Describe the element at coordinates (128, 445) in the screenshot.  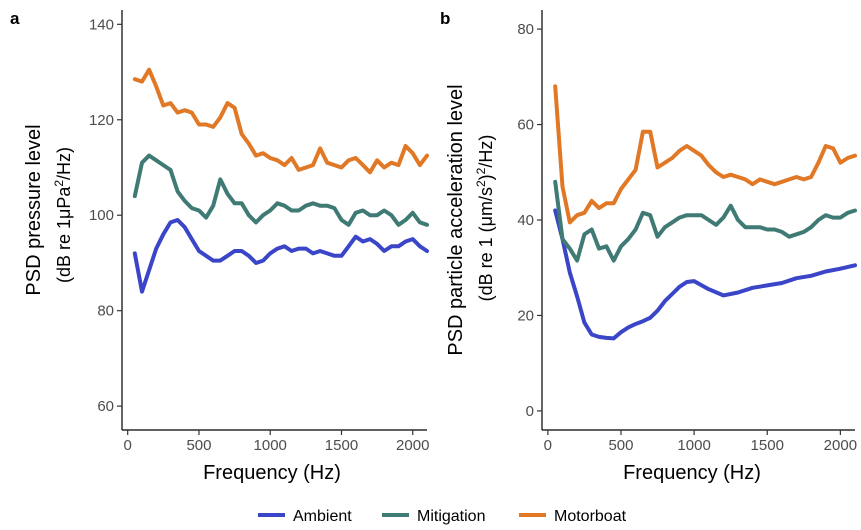
I see `x-tick-label-a: 0` at that location.